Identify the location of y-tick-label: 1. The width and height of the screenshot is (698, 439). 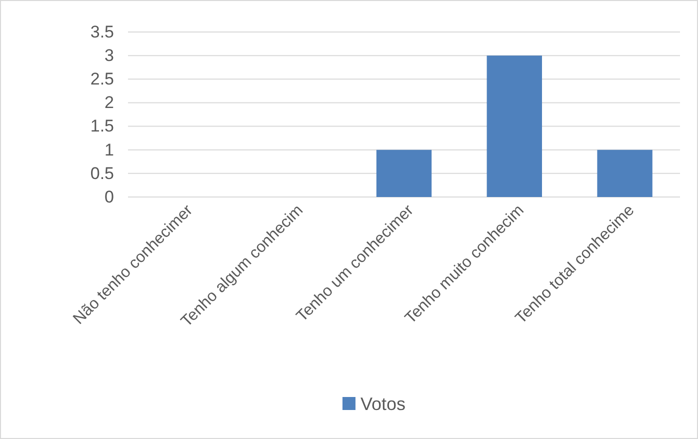
(109, 150).